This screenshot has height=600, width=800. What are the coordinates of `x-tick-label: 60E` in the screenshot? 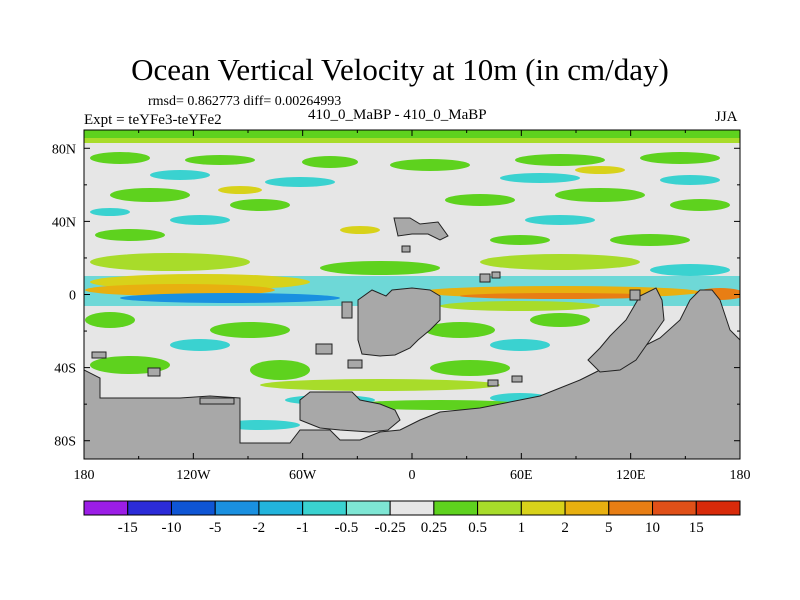 It's located at (521, 475).